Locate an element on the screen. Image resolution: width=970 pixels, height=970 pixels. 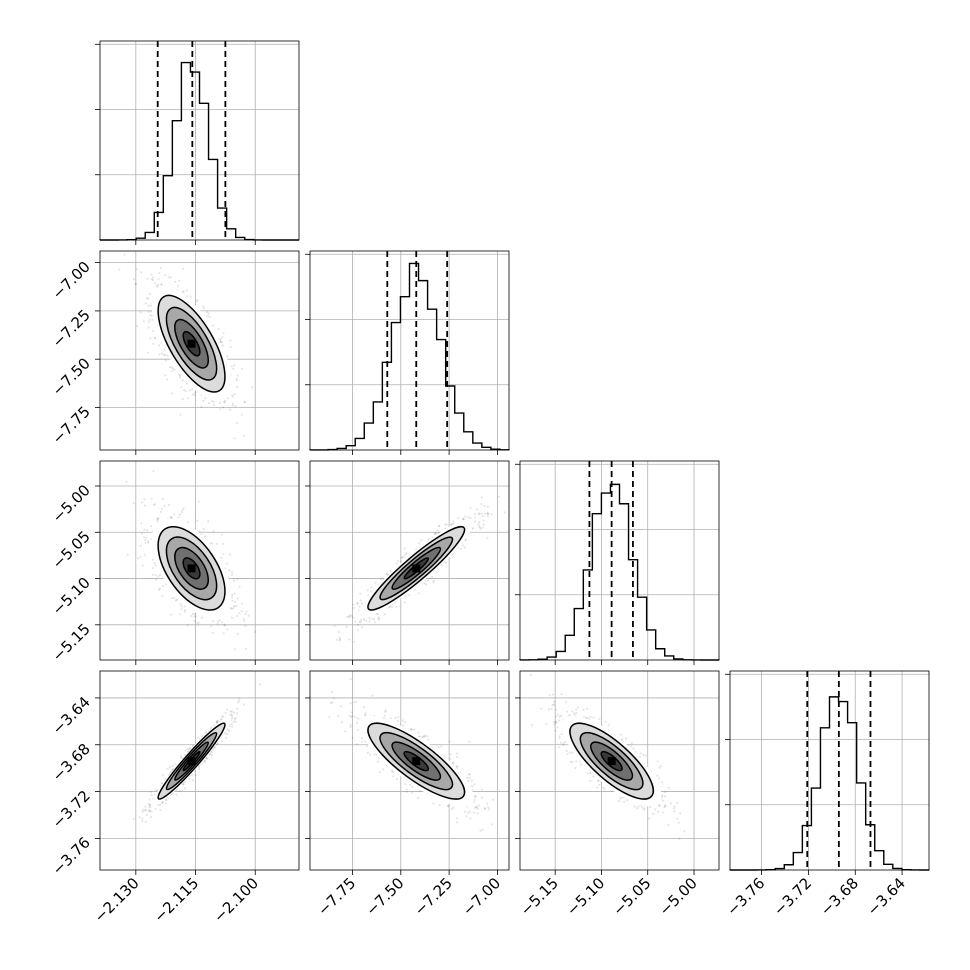
histogram-panel-3: −3.76 −3.72 −3.68 −3.64 is located at coordinates (826, 794).